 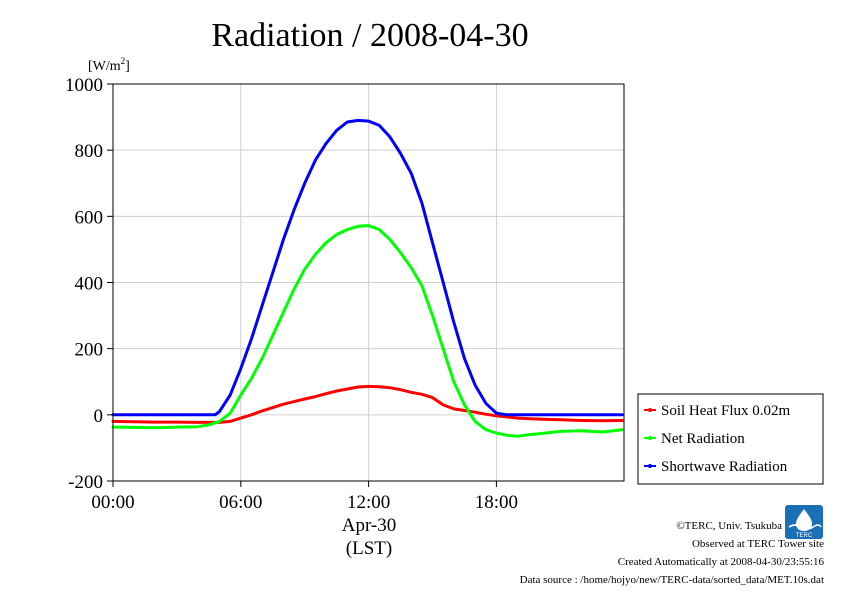 I want to click on legend-box, so click(x=730, y=439).